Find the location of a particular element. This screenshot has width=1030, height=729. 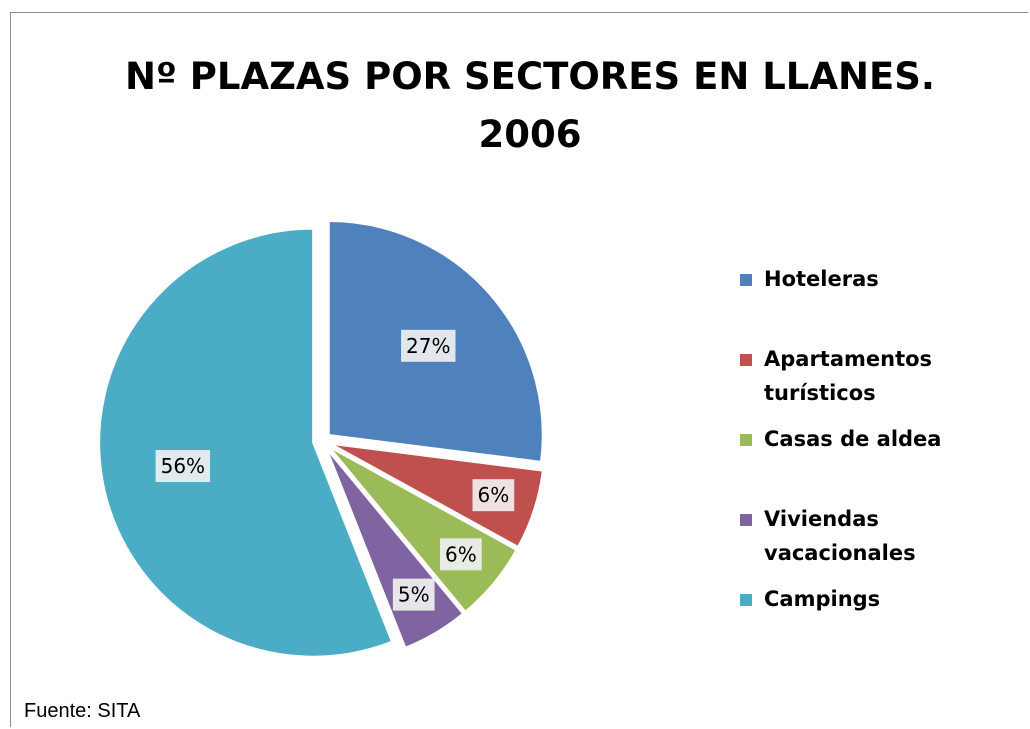

legend-item: Apartamentos turísticos is located at coordinates (845, 376).